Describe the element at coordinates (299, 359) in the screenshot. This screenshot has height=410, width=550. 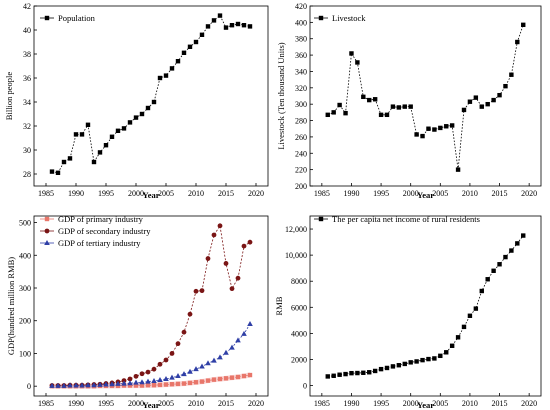
I see `y-tick-label: 2000` at that location.